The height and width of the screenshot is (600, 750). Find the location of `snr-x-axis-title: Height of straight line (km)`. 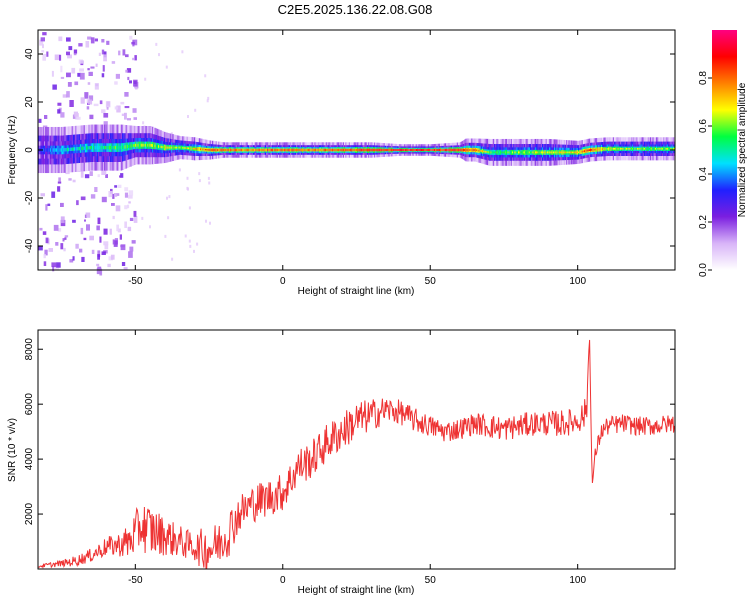

snr-x-axis-title: Height of straight line (km) is located at coordinates (356, 590).